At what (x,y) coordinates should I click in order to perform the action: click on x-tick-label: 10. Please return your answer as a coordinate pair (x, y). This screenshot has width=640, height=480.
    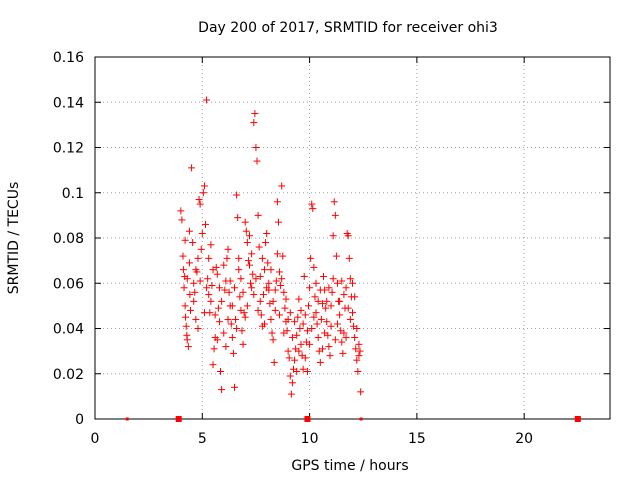
    Looking at the image, I should click on (310, 439).